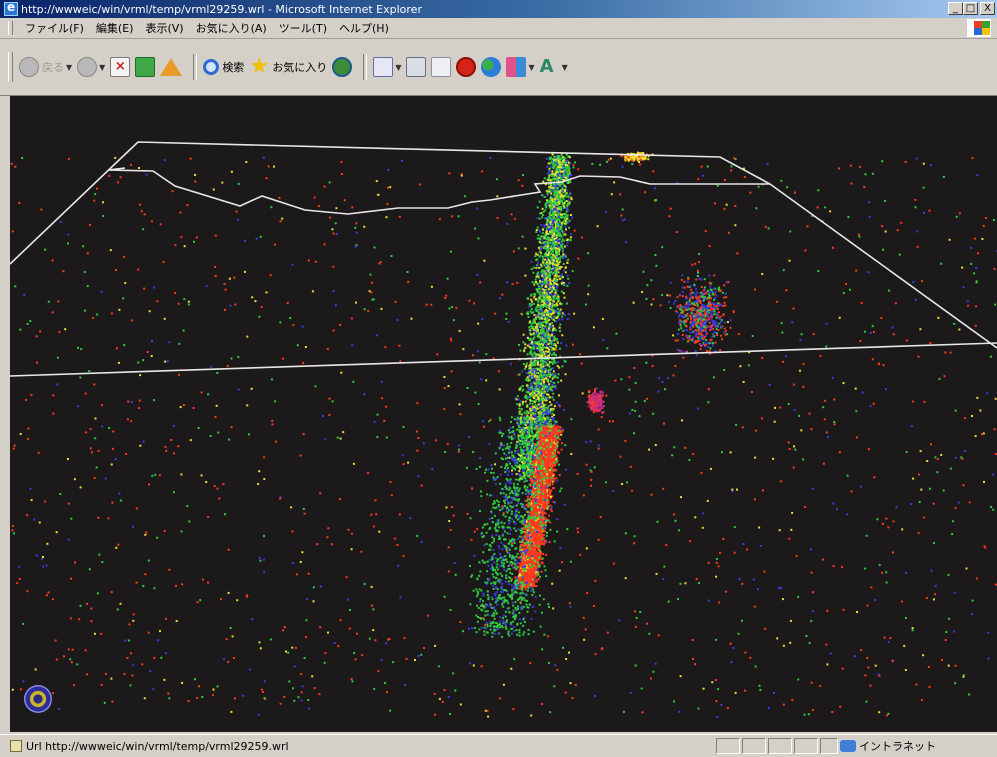 This screenshot has width=997, height=757. What do you see at coordinates (45, 67) in the screenshot?
I see `back-button: 戻る ▼` at bounding box center [45, 67].